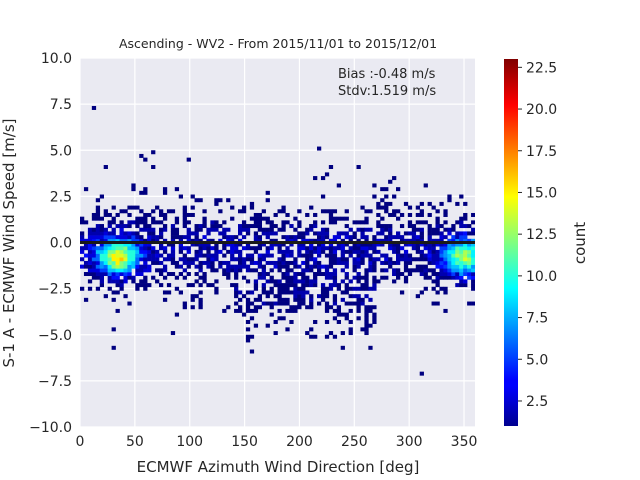  I want to click on colorbar-tick-label: 7.5, so click(537, 319).